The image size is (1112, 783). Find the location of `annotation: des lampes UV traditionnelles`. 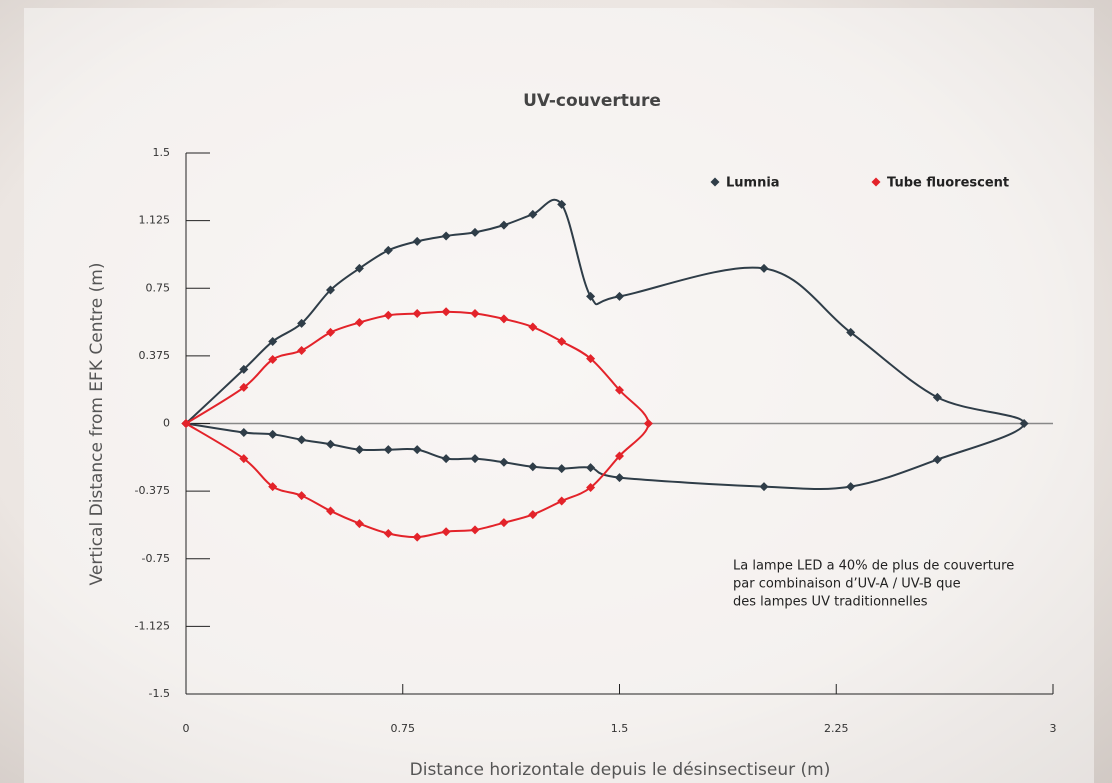

annotation: des lampes UV traditionnelles is located at coordinates (830, 602).